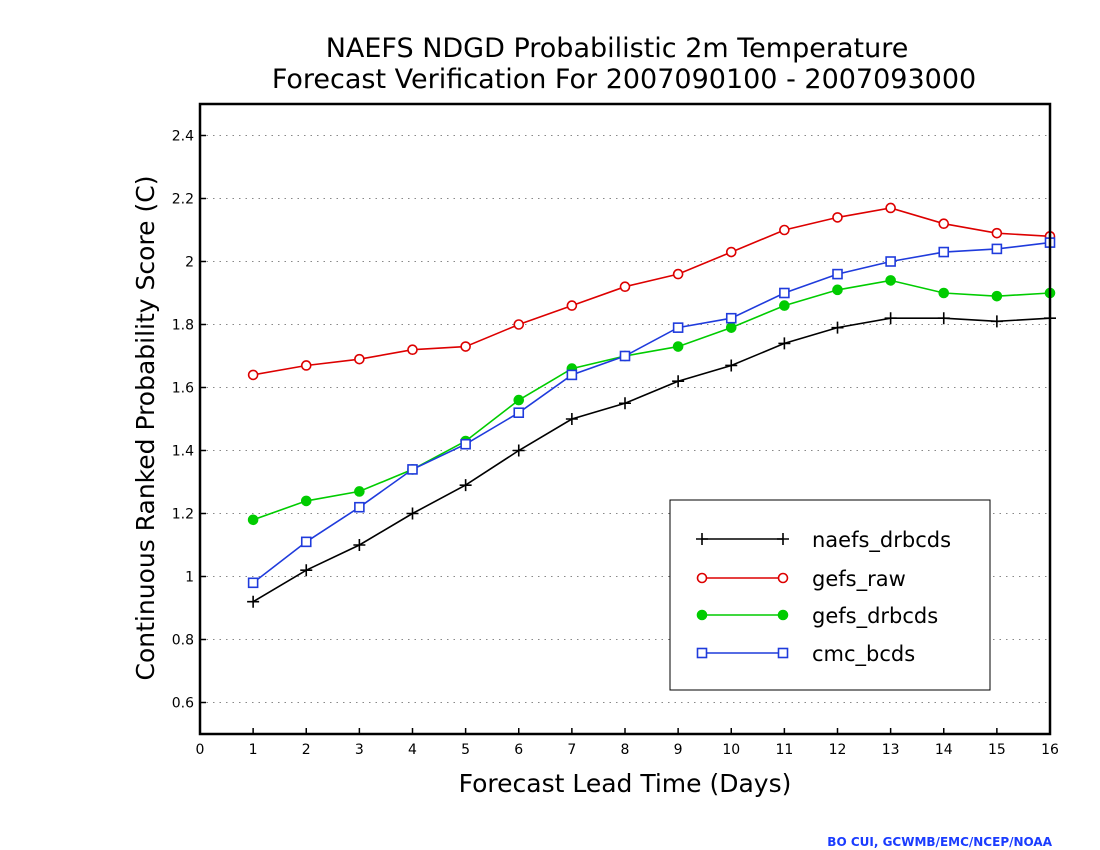  Describe the element at coordinates (200, 750) in the screenshot. I see `x-tick-label: 0` at that location.